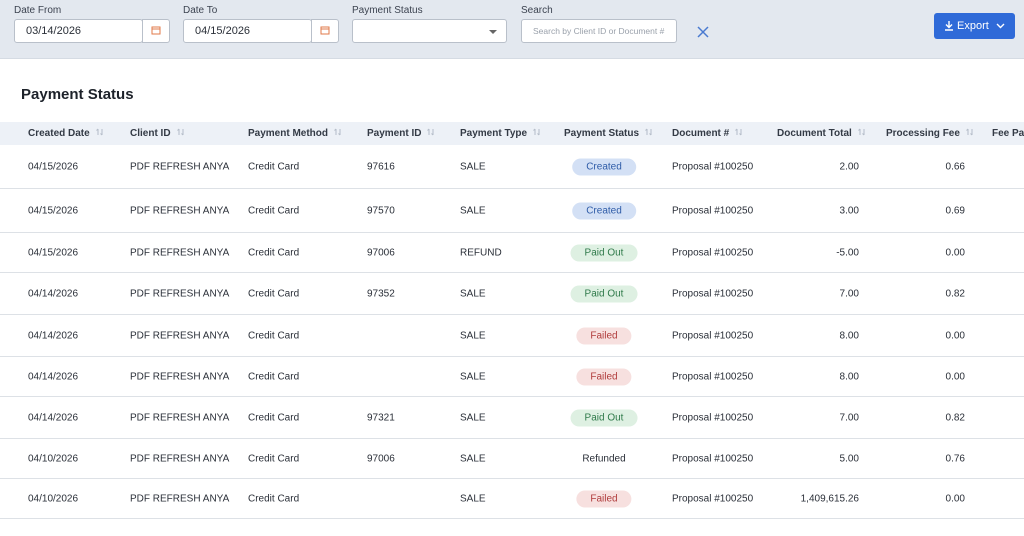  I want to click on table-cell: 97570, so click(381, 210).